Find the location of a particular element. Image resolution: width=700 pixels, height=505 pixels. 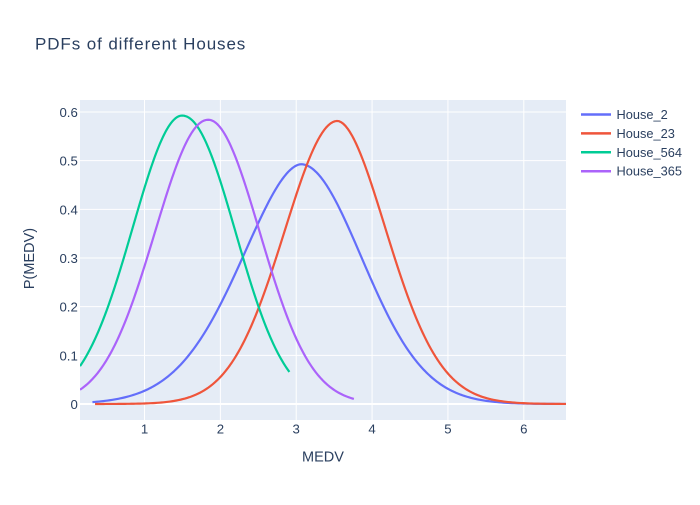

svg-text: House_365 is located at coordinates (649, 171).